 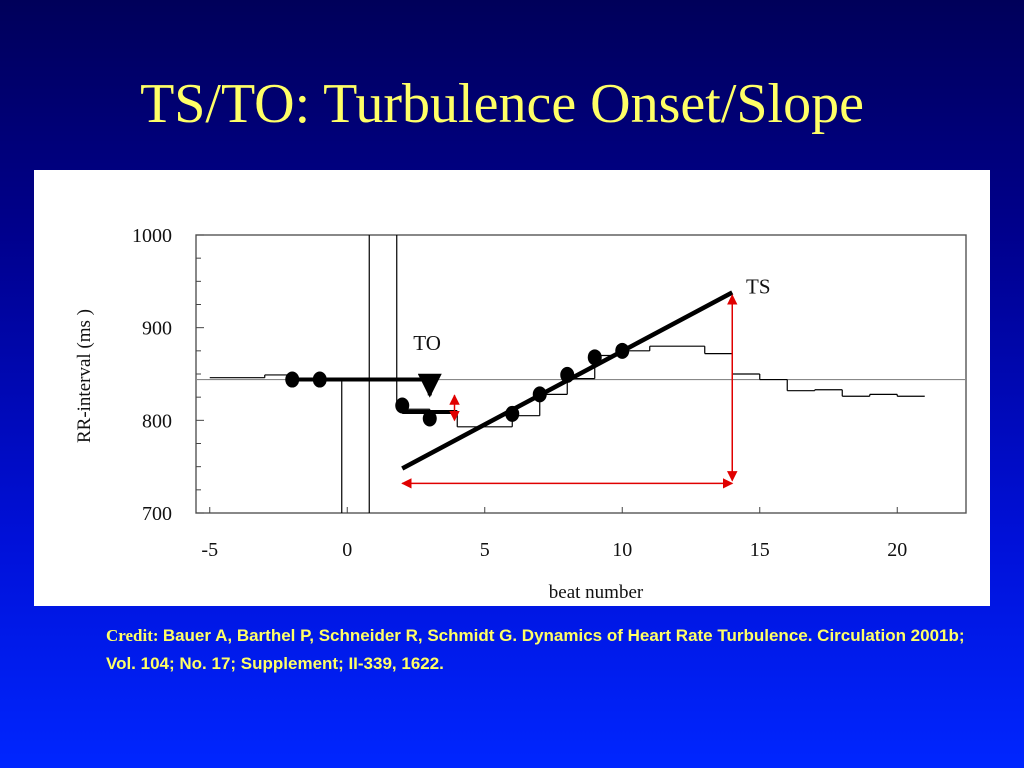 What do you see at coordinates (622, 550) in the screenshot?
I see `x-tick-label-3: 10` at bounding box center [622, 550].